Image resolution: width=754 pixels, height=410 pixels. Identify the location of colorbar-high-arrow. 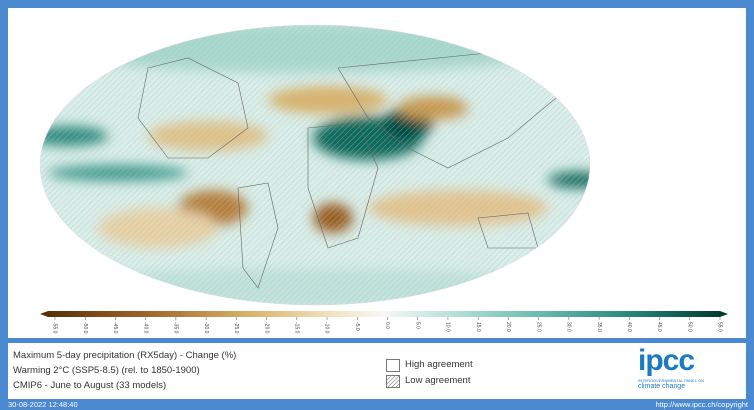
(724, 314).